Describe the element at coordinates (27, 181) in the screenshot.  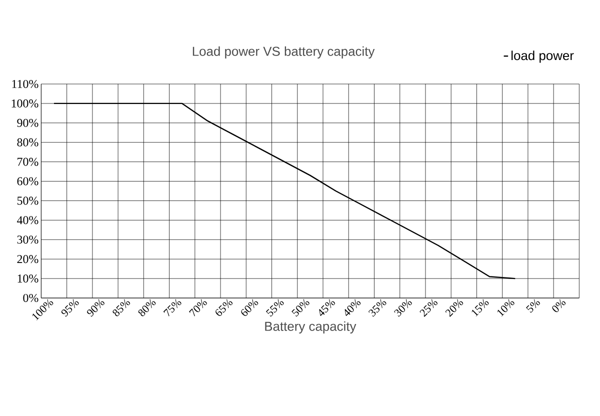
I see `y-tick-label: 60%` at that location.